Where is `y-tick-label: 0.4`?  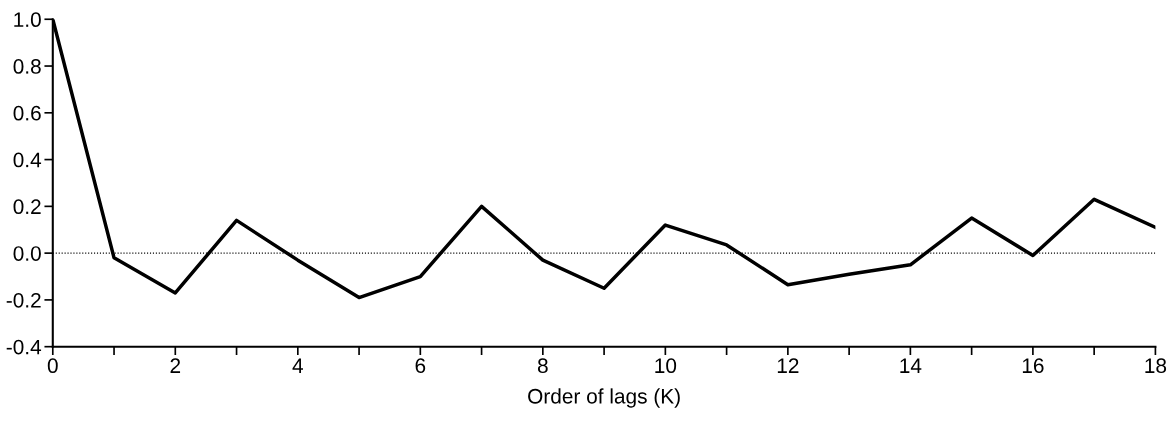 y-tick-label: 0.4 is located at coordinates (27, 160).